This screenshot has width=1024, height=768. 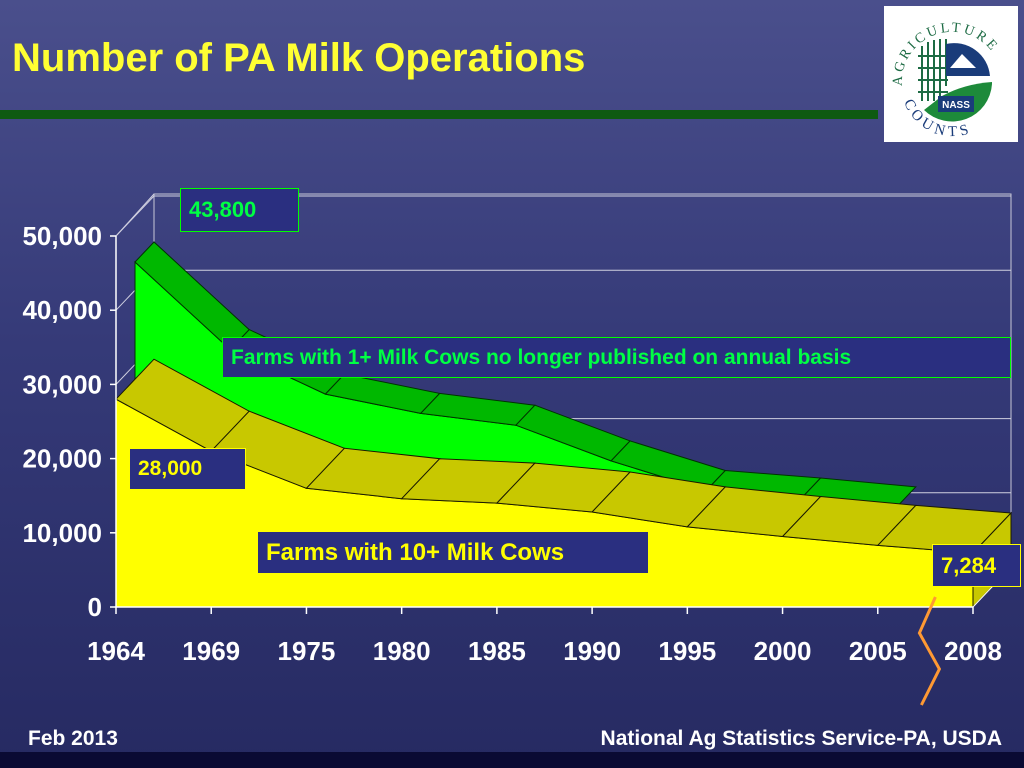 What do you see at coordinates (307, 651) in the screenshot?
I see `x-tick-label: 1975` at bounding box center [307, 651].